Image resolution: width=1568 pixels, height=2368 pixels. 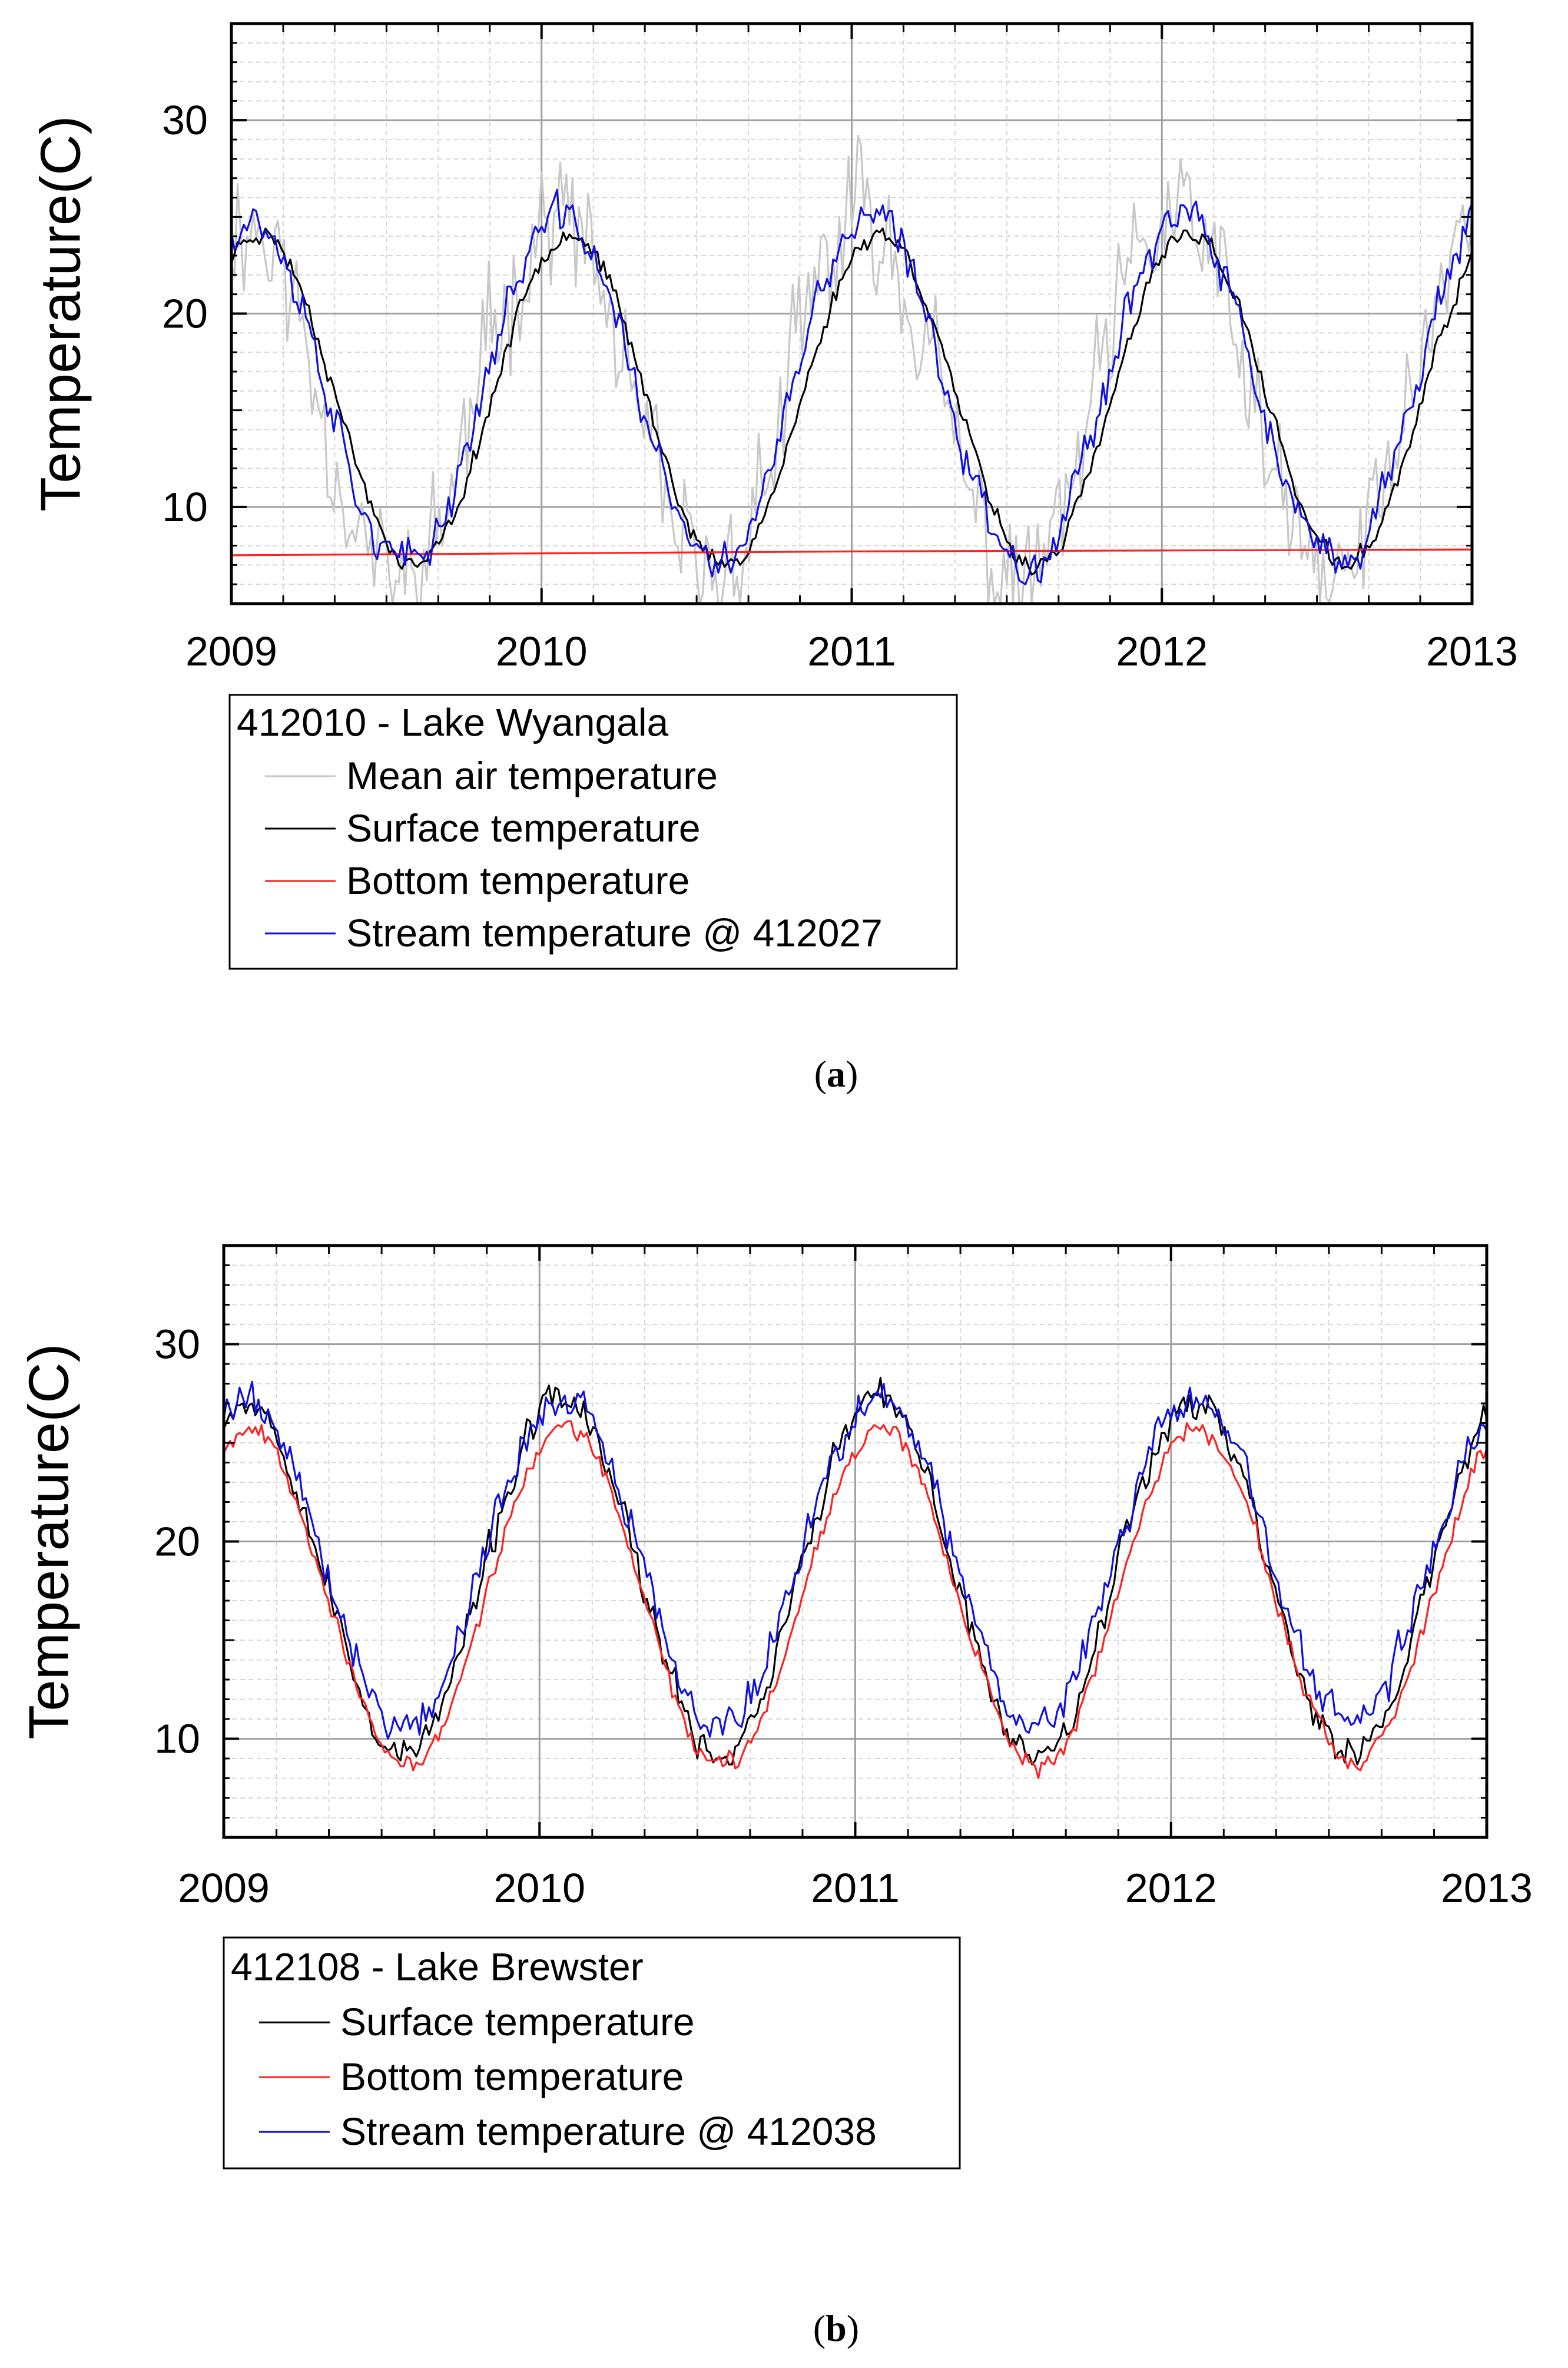 I want to click on legend-title: 412010 - Lake Wyangala, so click(x=453, y=722).